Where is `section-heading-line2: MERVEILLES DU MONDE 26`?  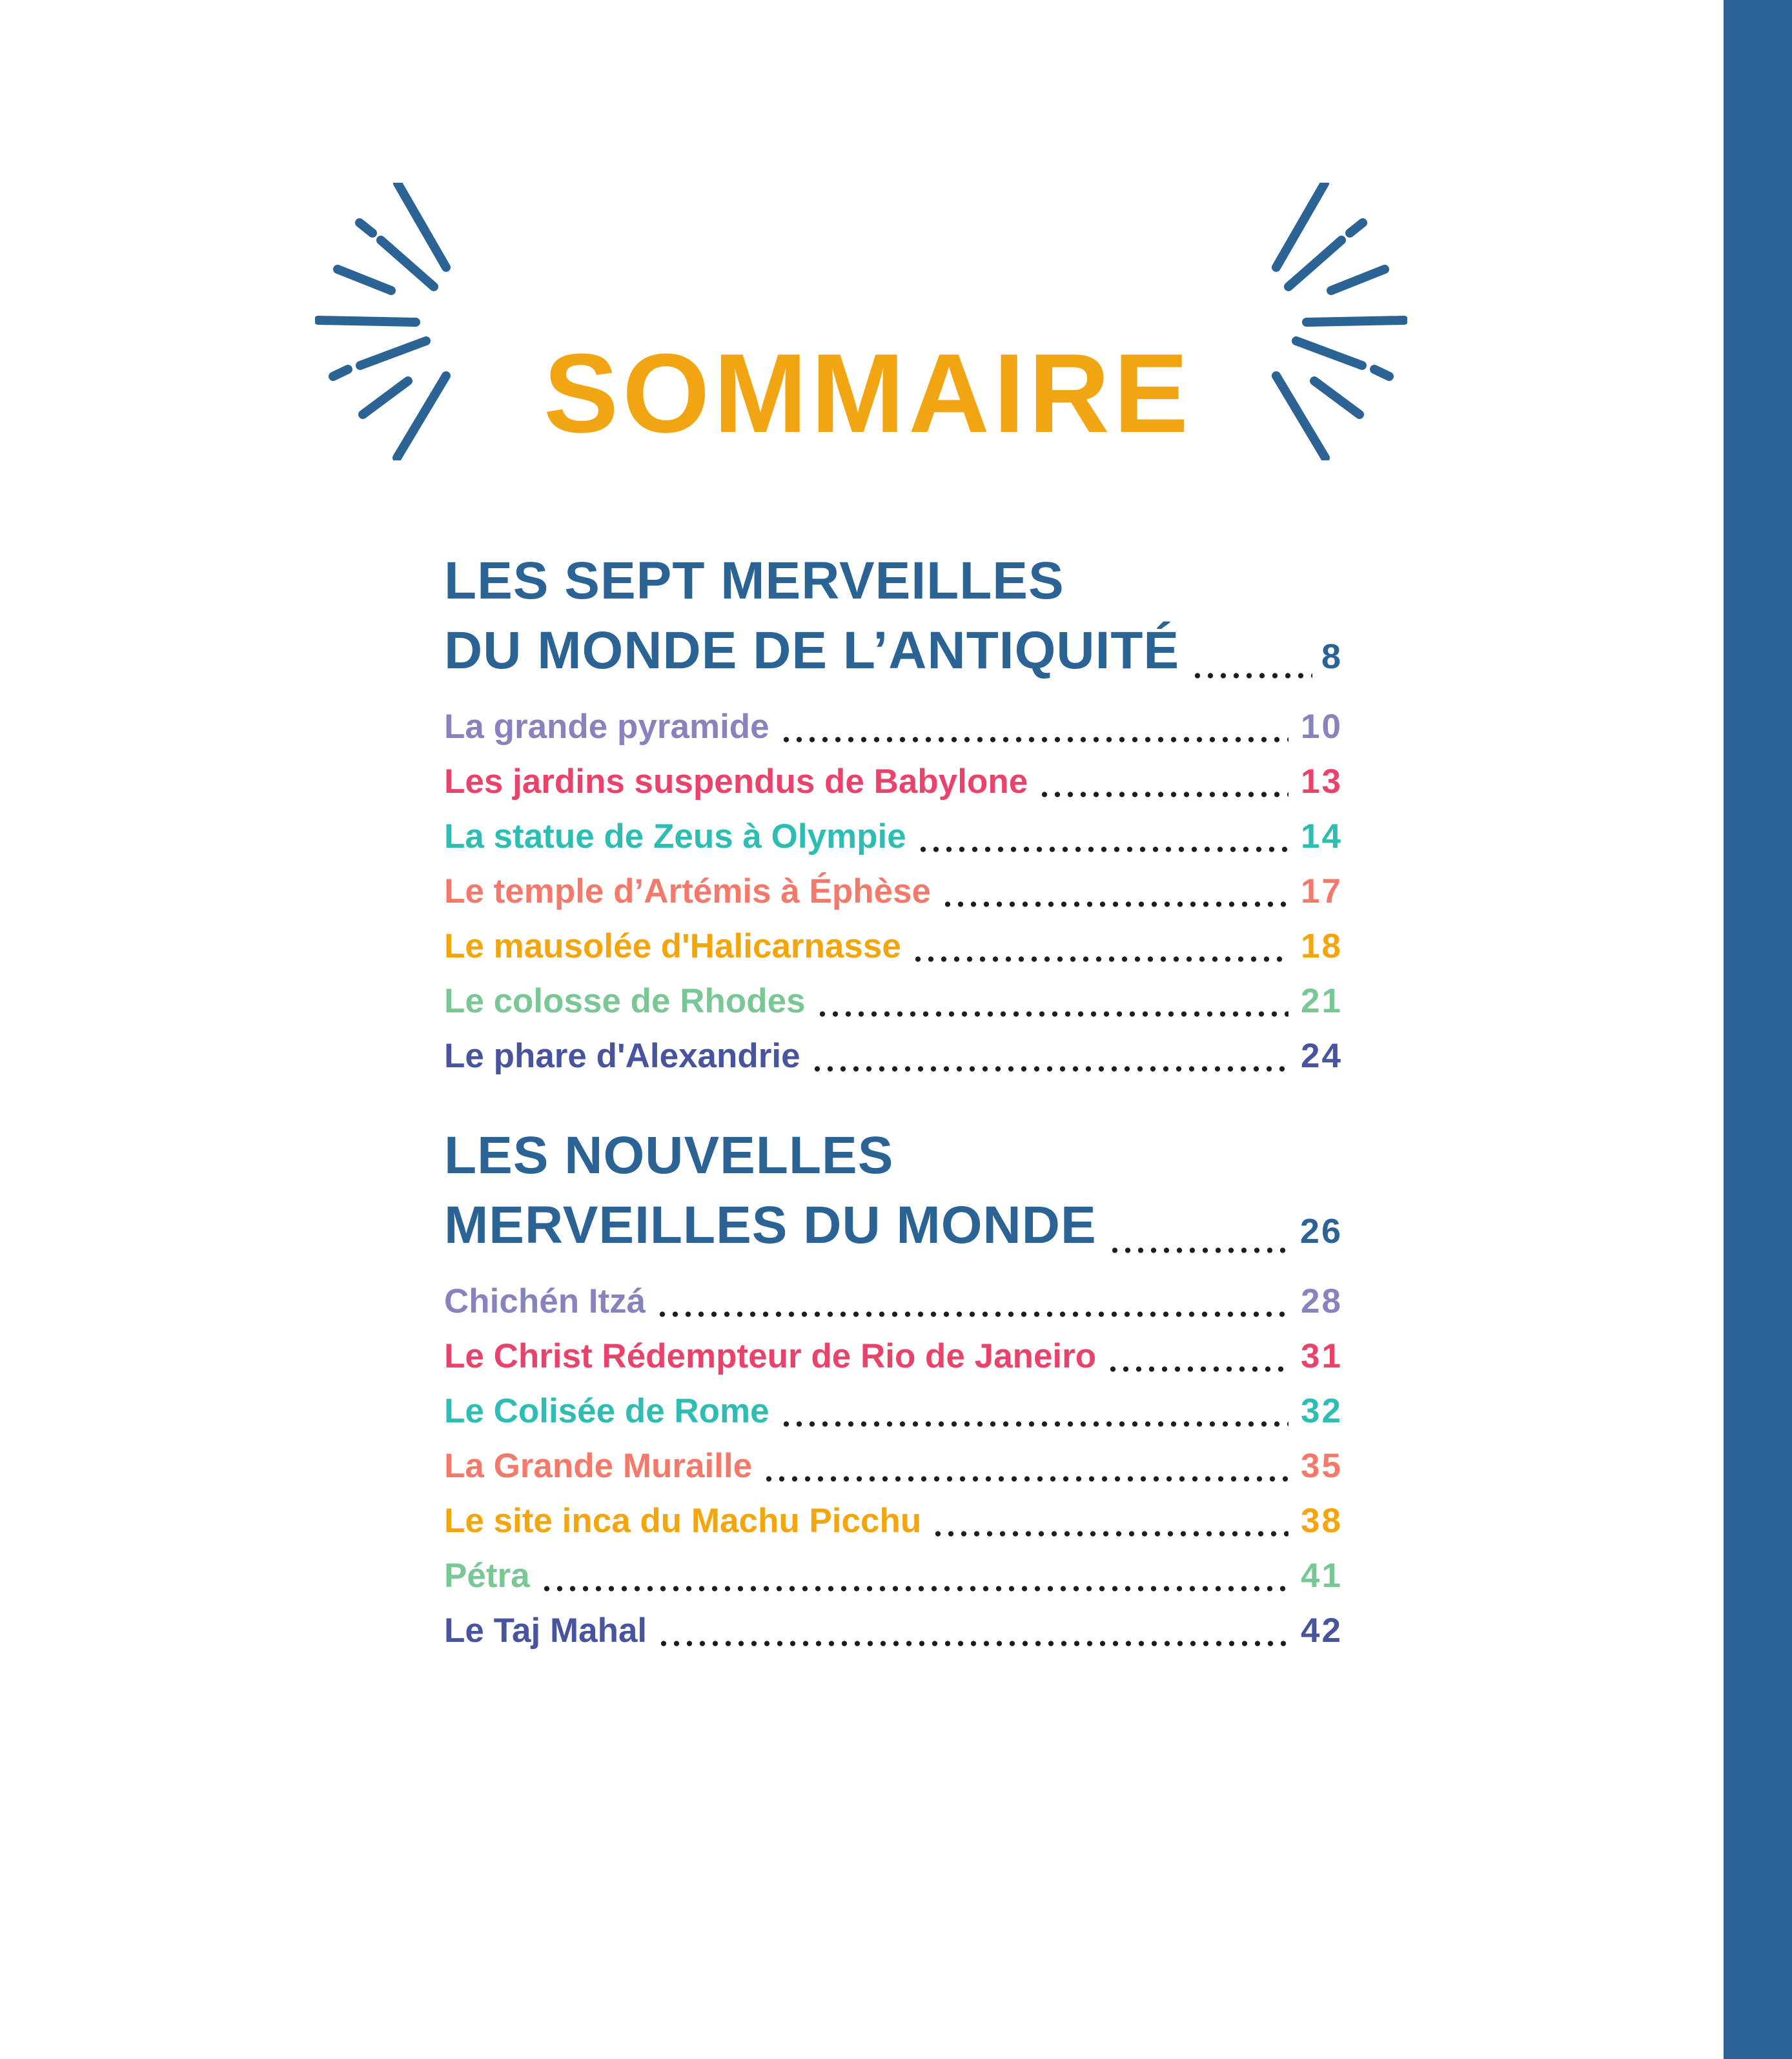 section-heading-line2: MERVEILLES DU MONDE 26 is located at coordinates (893, 1228).